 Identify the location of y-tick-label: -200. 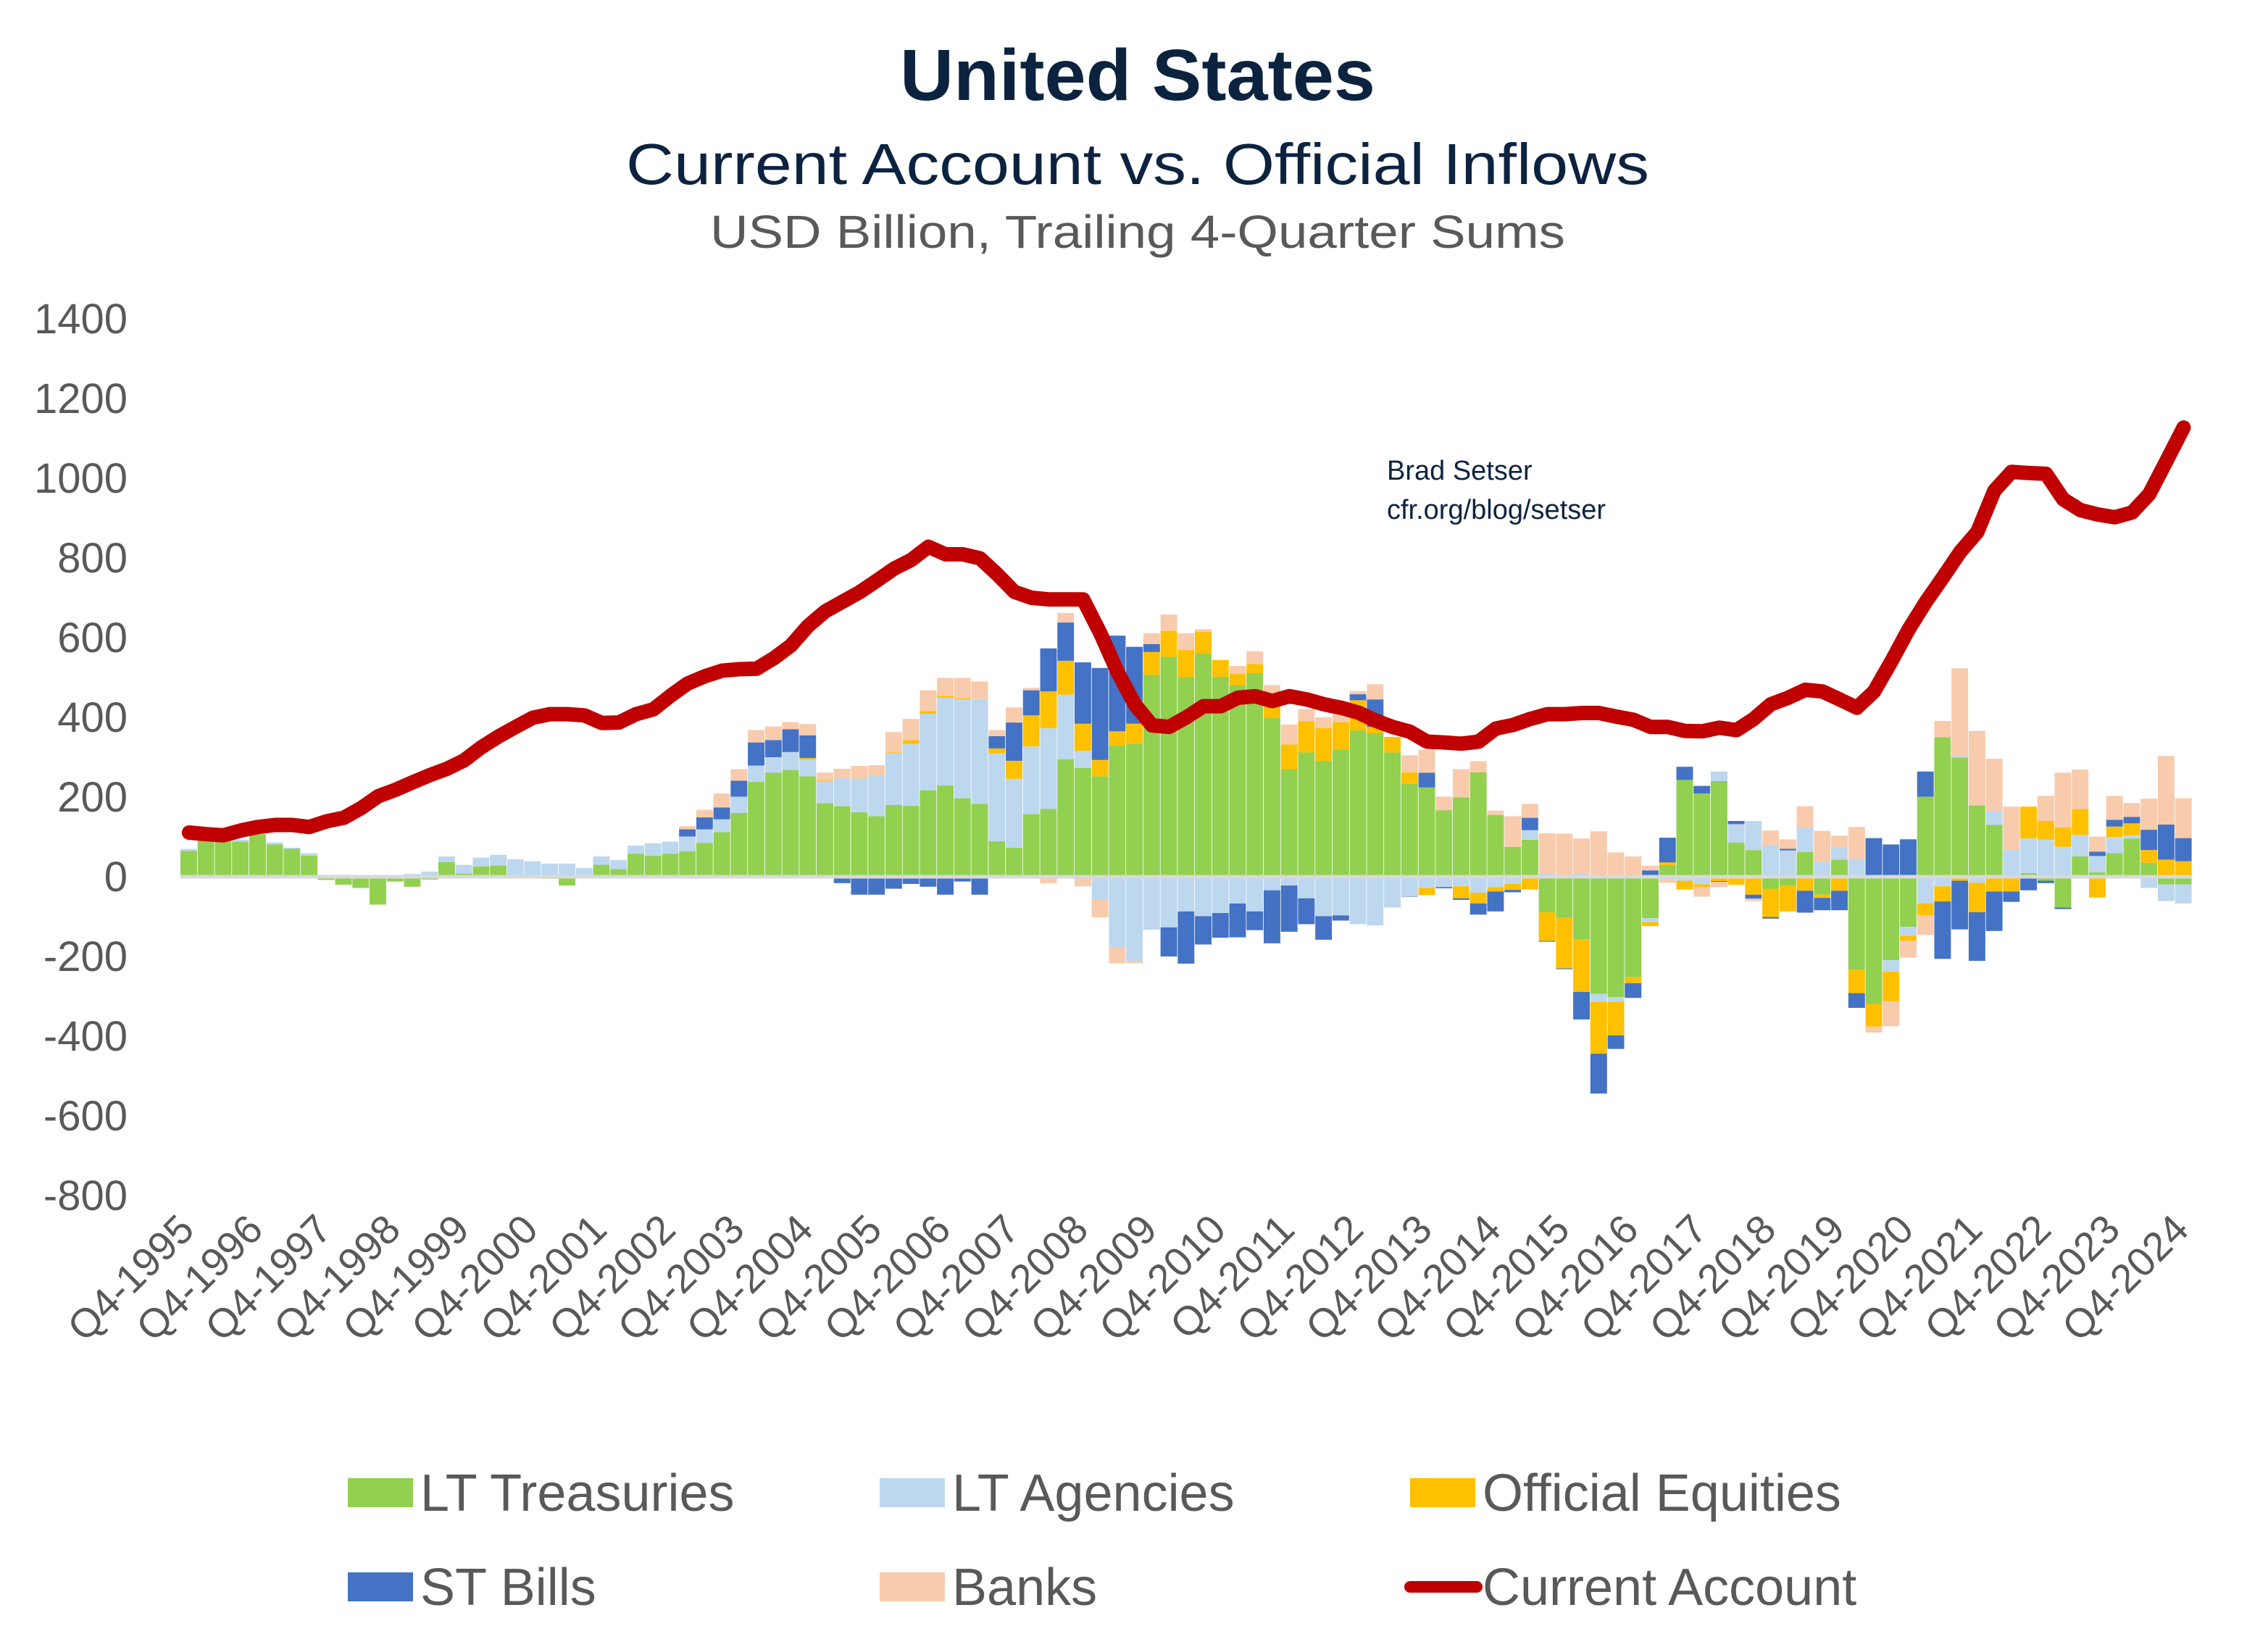
(85, 956).